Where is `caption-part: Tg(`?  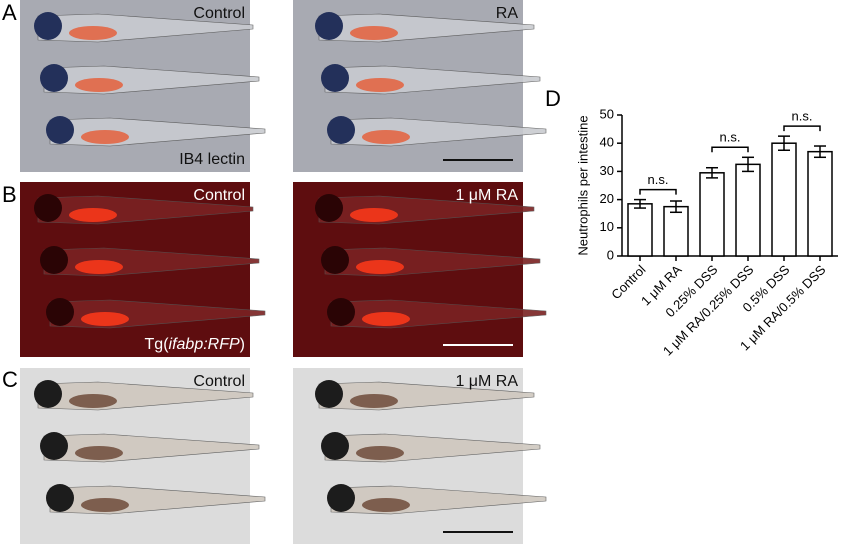 caption-part: Tg( is located at coordinates (157, 344).